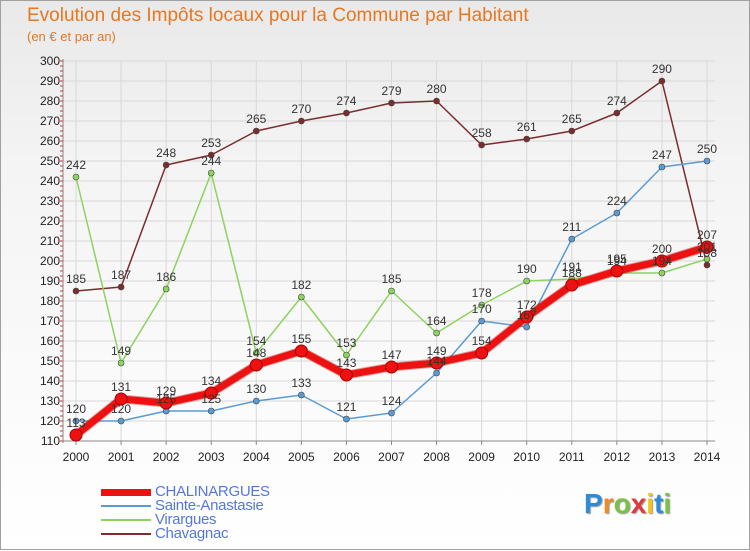 The image size is (750, 551). Describe the element at coordinates (707, 457) in the screenshot. I see `x-tick-label: 2014` at that location.